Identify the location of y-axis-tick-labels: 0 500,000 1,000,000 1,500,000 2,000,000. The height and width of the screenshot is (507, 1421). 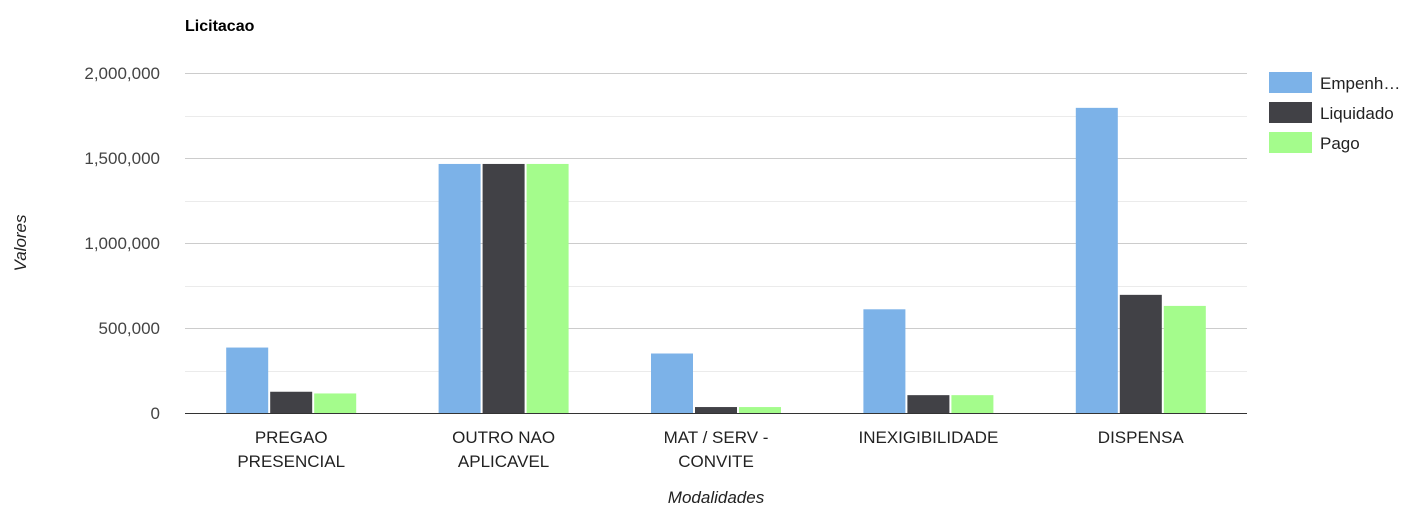
(122, 243).